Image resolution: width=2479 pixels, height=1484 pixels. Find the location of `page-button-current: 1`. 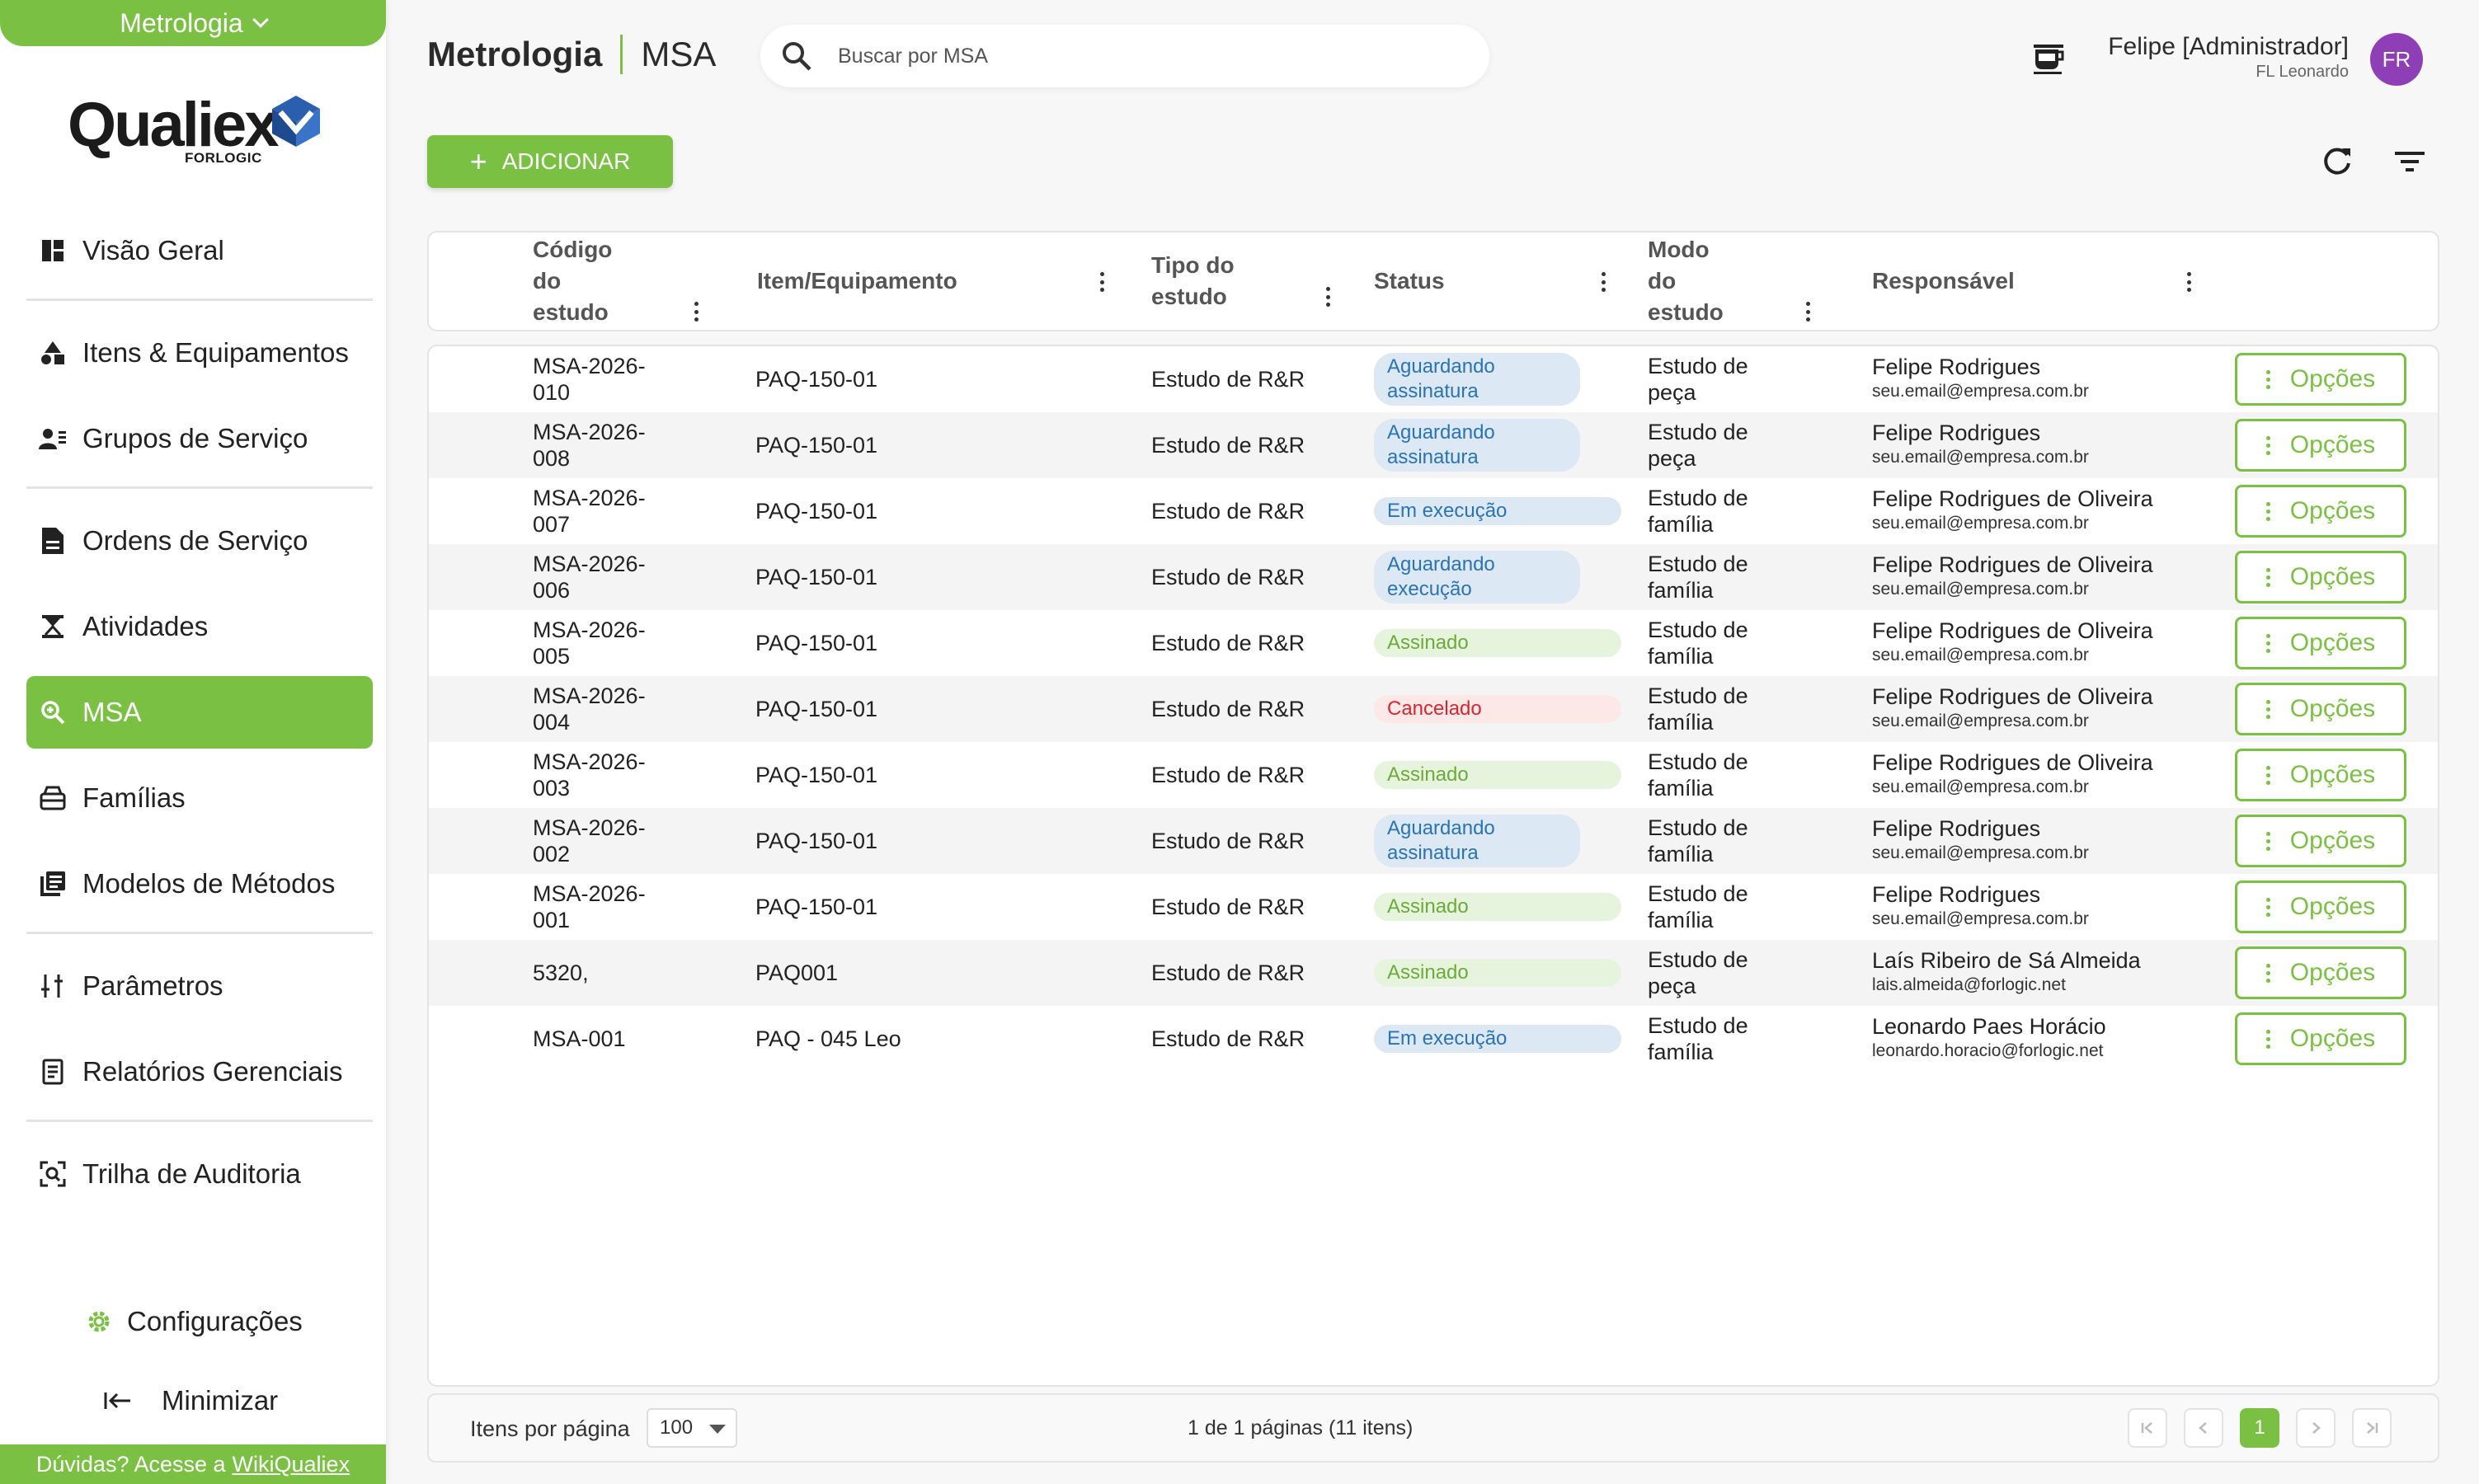

page-button-current: 1 is located at coordinates (2260, 1428).